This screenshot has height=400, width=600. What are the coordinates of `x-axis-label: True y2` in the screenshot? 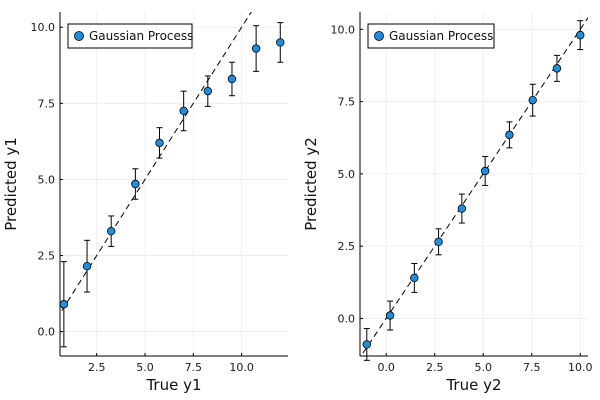 It's located at (473, 385).